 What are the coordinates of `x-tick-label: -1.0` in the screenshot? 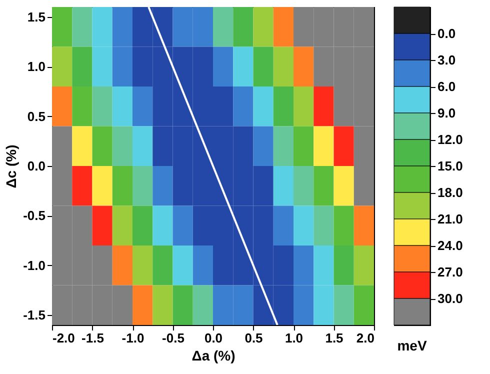 It's located at (133, 338).